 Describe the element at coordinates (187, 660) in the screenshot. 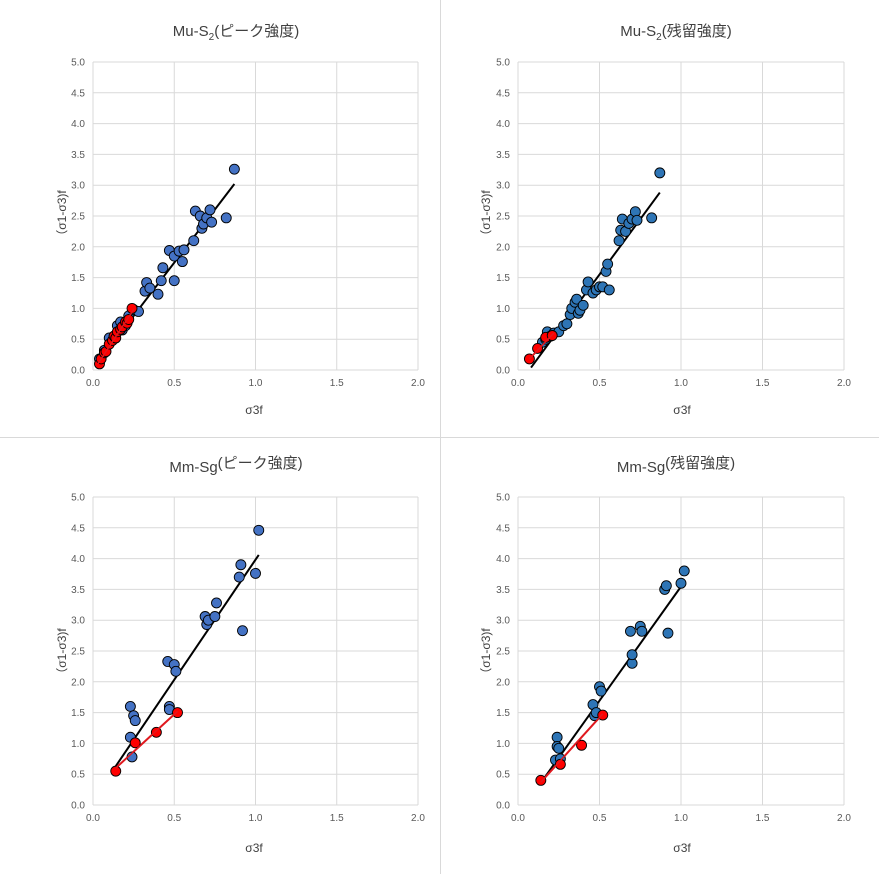

I see `trend-line` at that location.